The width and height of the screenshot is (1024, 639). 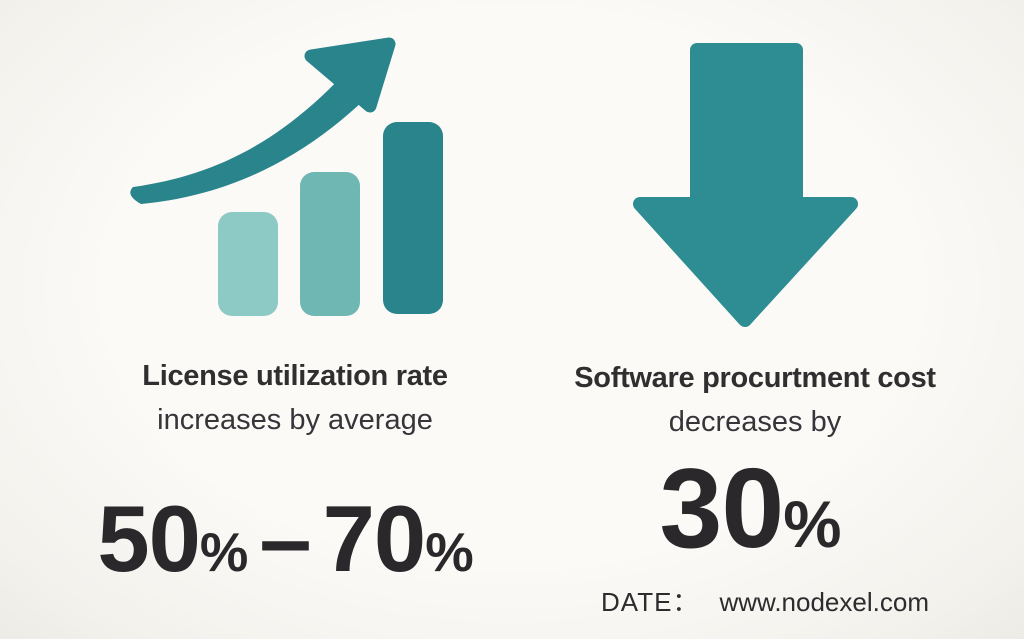 I want to click on source-label: DATE：, so click(x=650, y=602).